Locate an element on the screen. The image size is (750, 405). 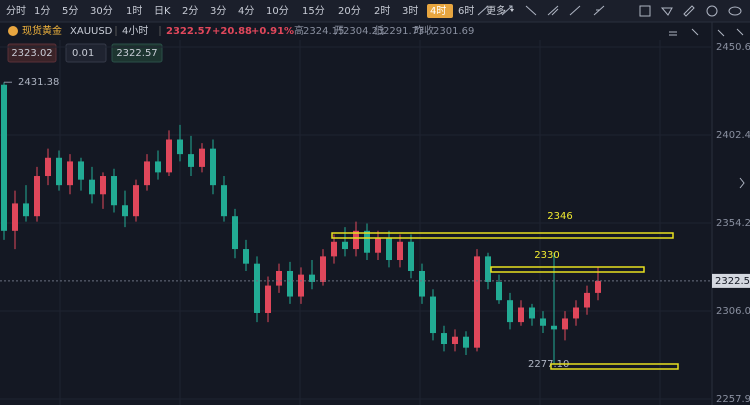
sell-price: 2323.02 is located at coordinates (31, 53).